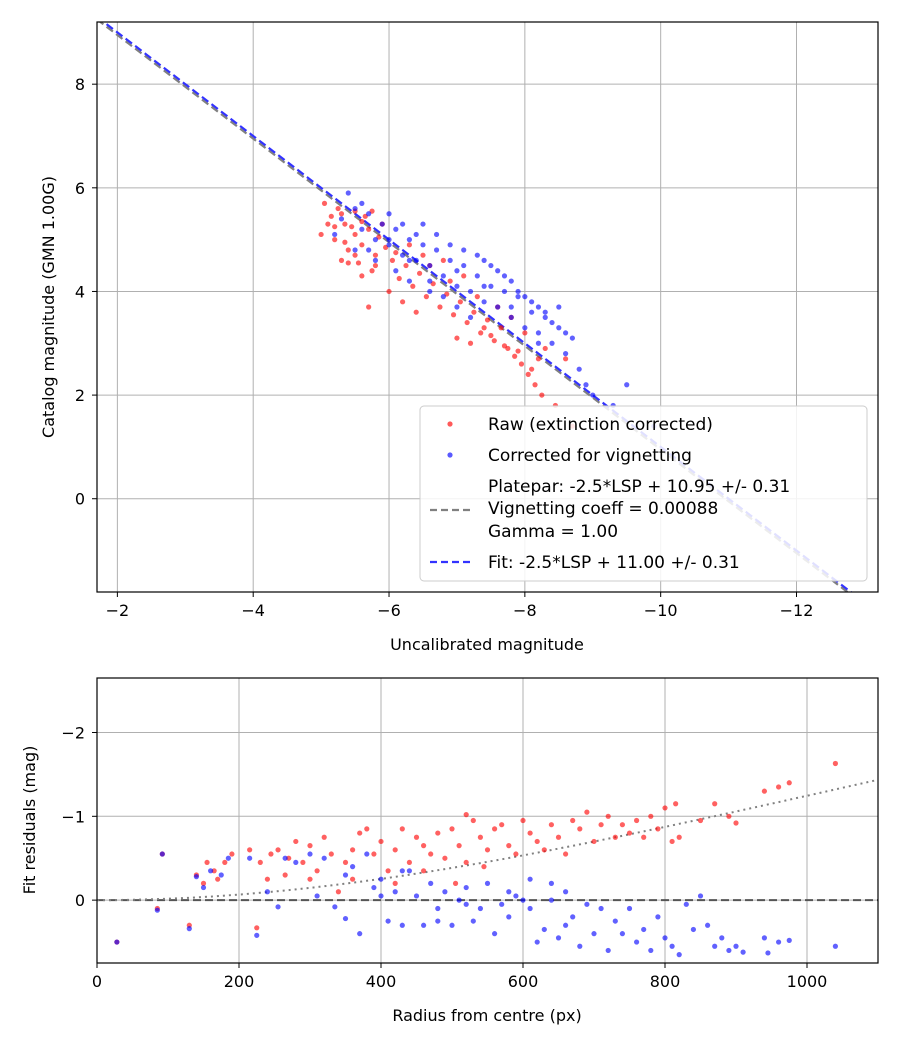  Describe the element at coordinates (661, 610) in the screenshot. I see `top-x-tick-label: −10` at that location.